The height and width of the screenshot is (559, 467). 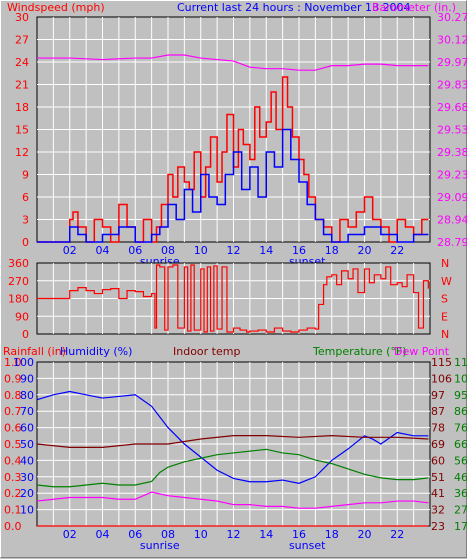 What do you see at coordinates (13, 428) in the screenshot?
I see `y-tick-label-rain: 0.6` at bounding box center [13, 428].